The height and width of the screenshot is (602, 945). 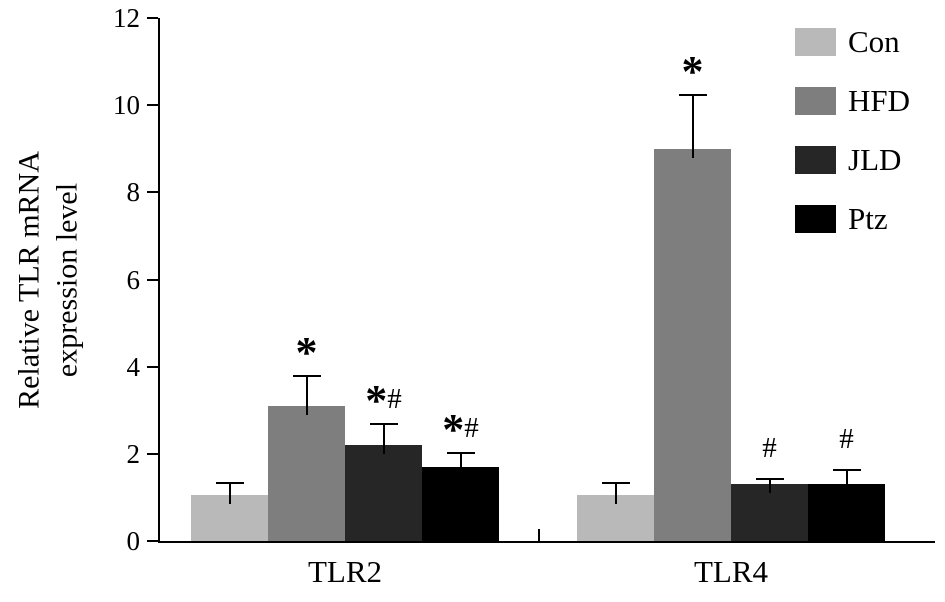 What do you see at coordinates (133, 192) in the screenshot?
I see `y-tick-label: 8` at bounding box center [133, 192].